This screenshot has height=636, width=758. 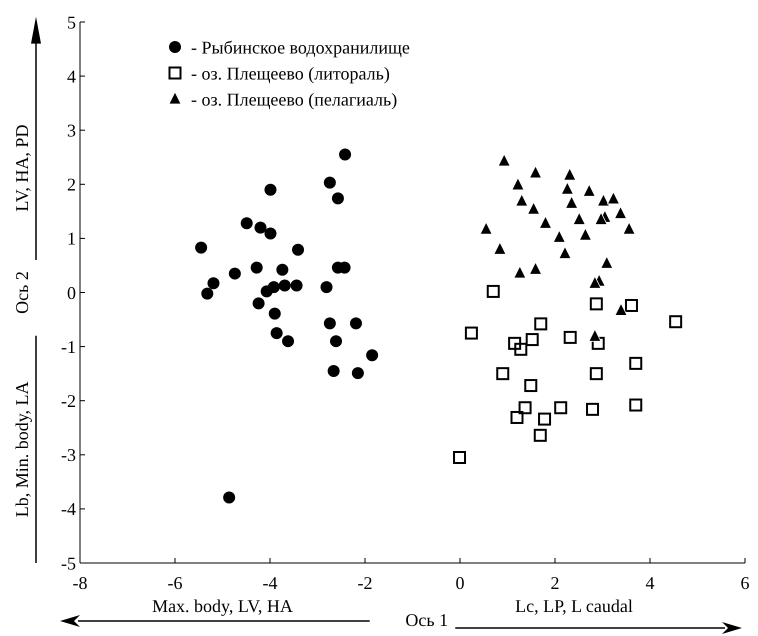 What do you see at coordinates (290, 73) in the screenshot?
I see `legend-label: - оз. Плещеево (литораль)` at bounding box center [290, 73].